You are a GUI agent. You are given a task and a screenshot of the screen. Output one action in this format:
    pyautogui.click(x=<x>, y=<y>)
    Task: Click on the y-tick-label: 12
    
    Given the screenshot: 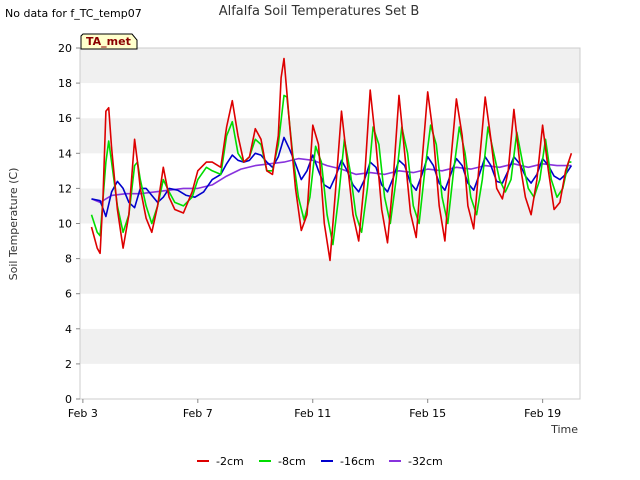 What is the action you would take?
    pyautogui.click(x=65, y=188)
    